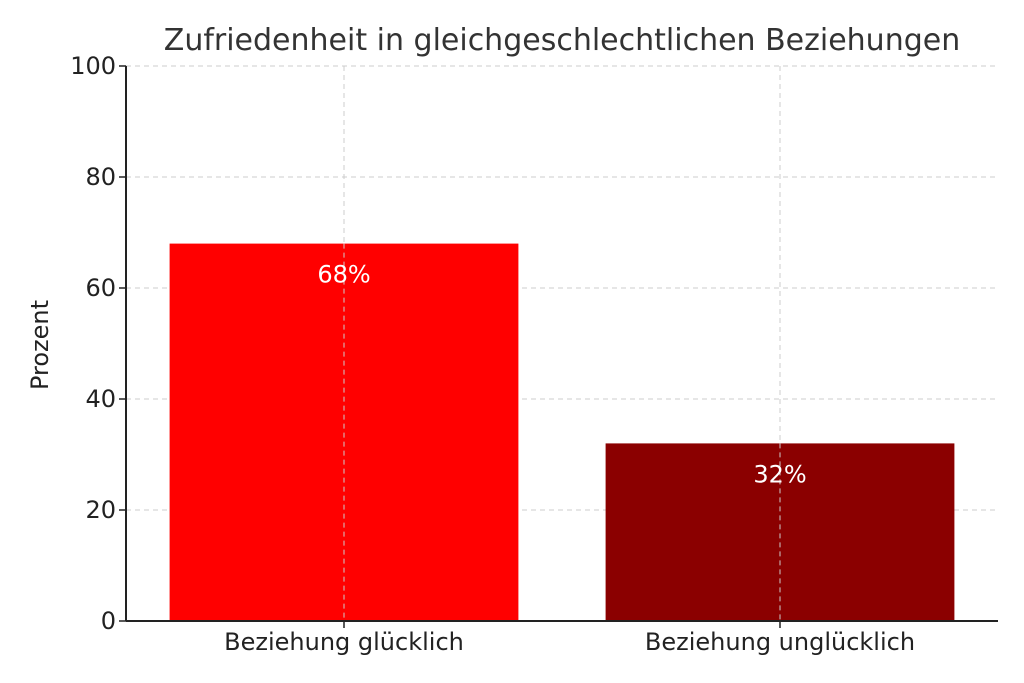  I want to click on y-tick-label: 100, so click(93, 66).